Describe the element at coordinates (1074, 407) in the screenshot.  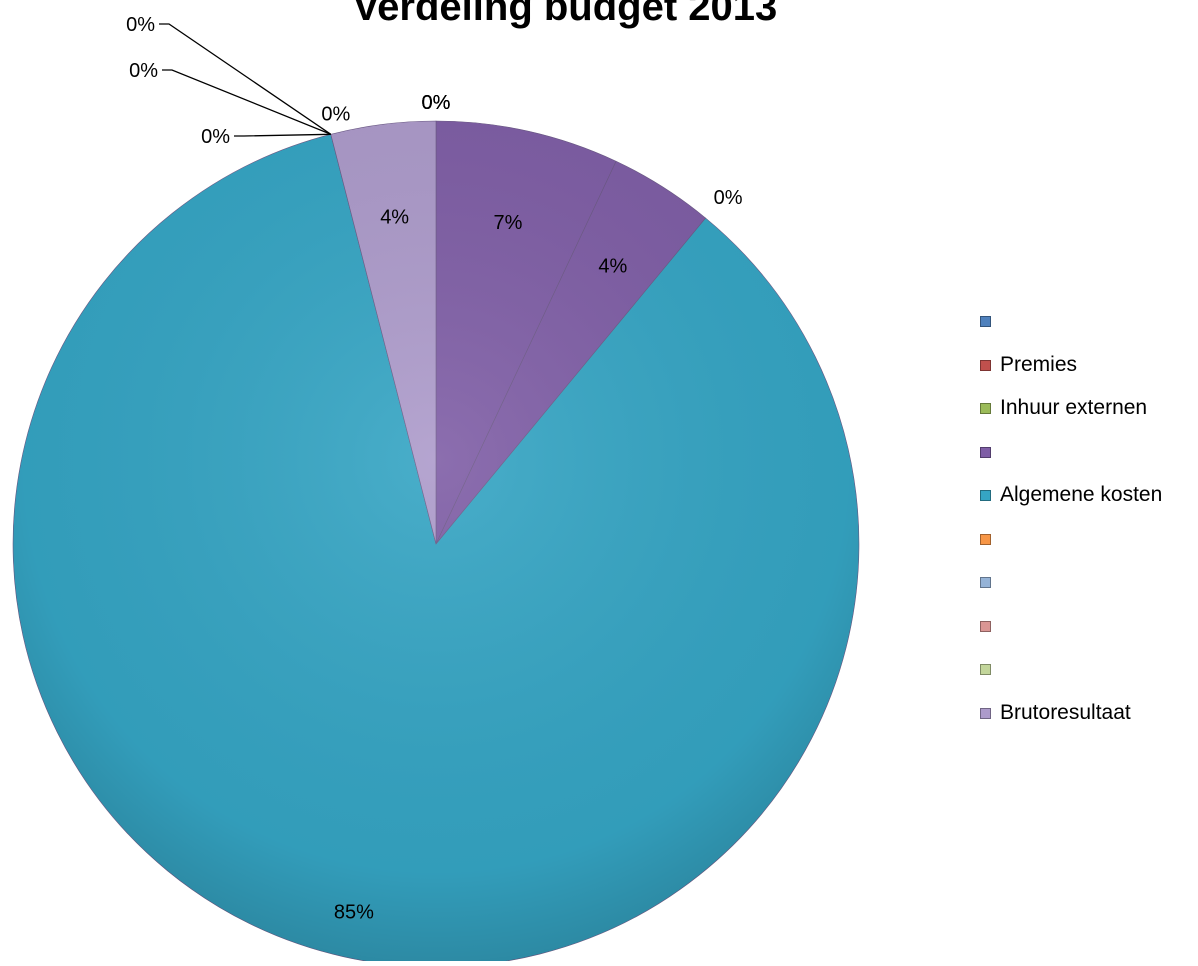
I see `legend-label-2: Inhuur externen` at that location.